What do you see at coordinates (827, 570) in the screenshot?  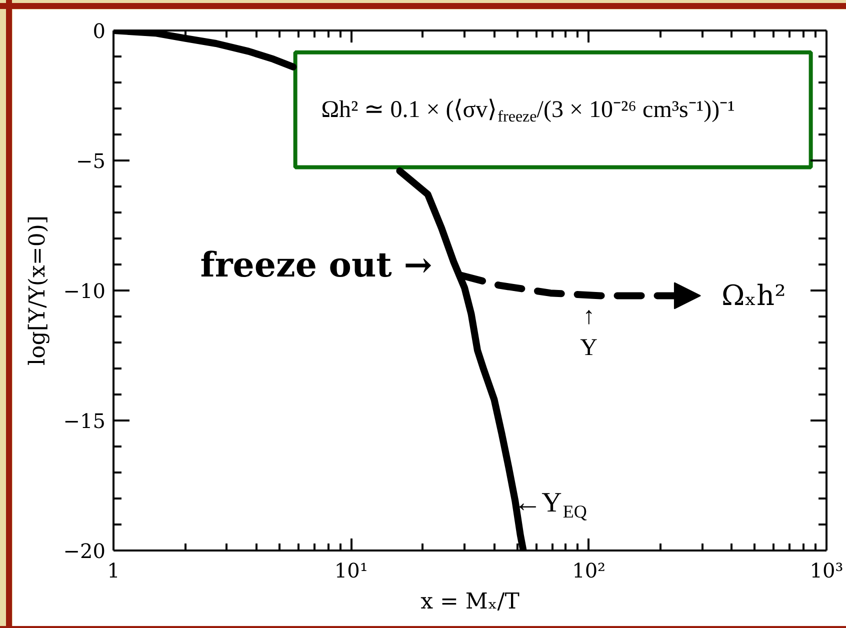 I see `x-tick-label: 10³` at bounding box center [827, 570].